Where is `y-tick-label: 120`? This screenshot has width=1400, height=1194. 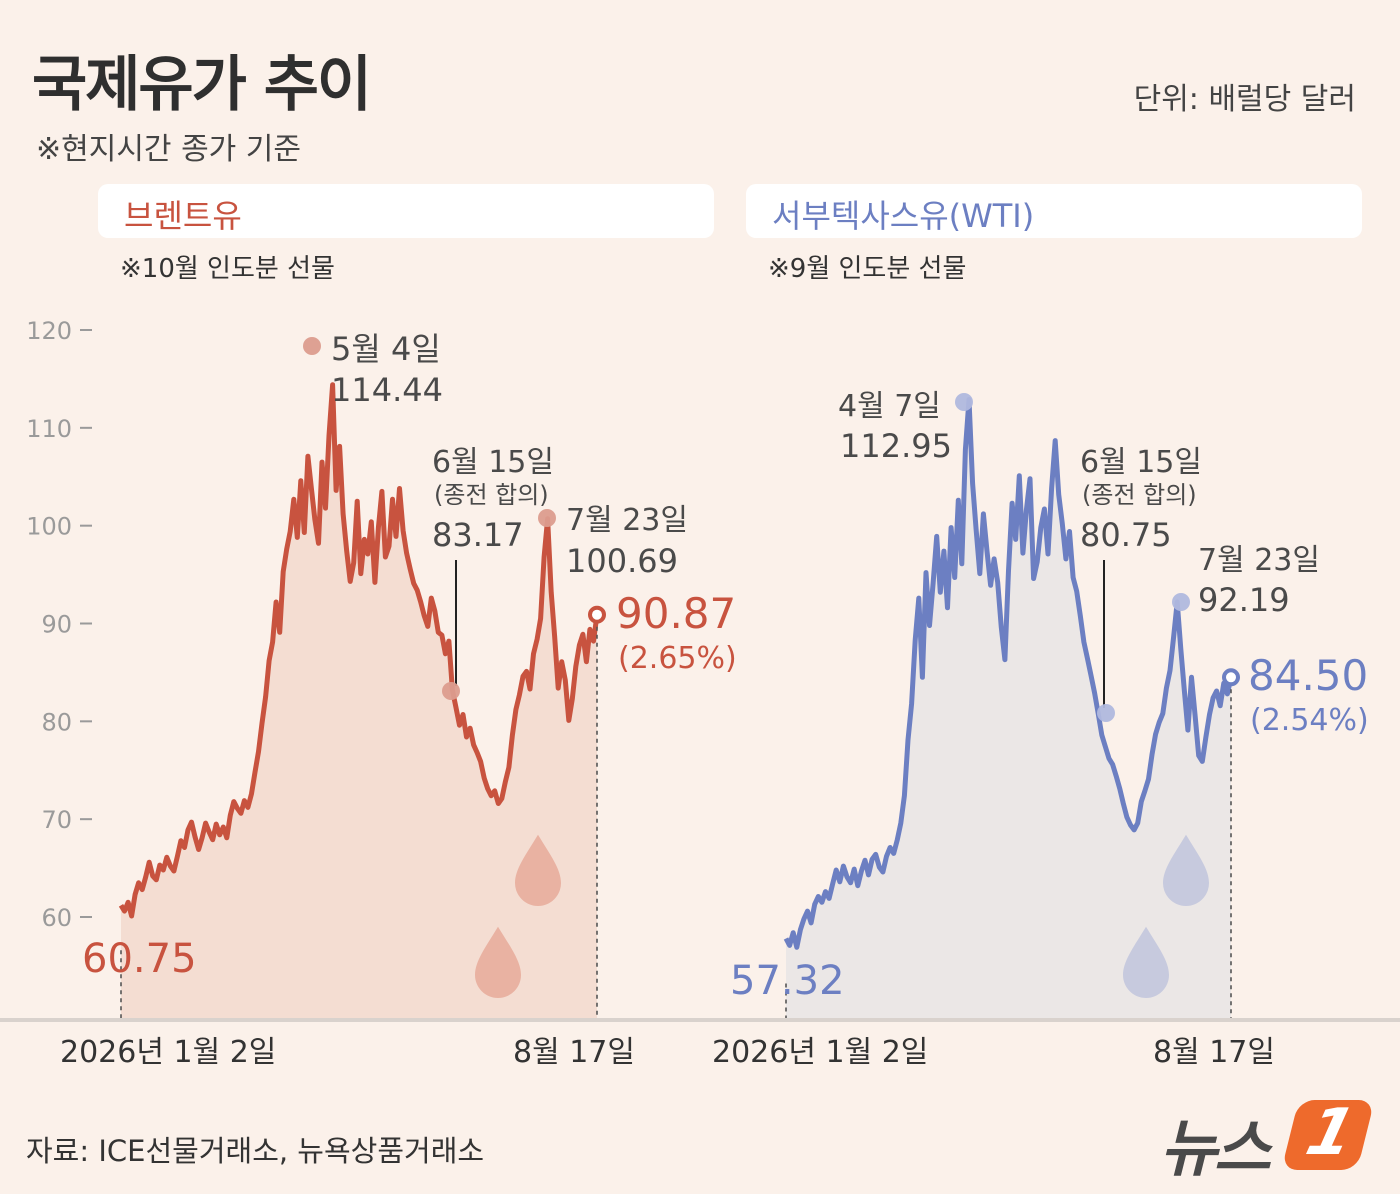 y-tick-label: 120 is located at coordinates (49, 331).